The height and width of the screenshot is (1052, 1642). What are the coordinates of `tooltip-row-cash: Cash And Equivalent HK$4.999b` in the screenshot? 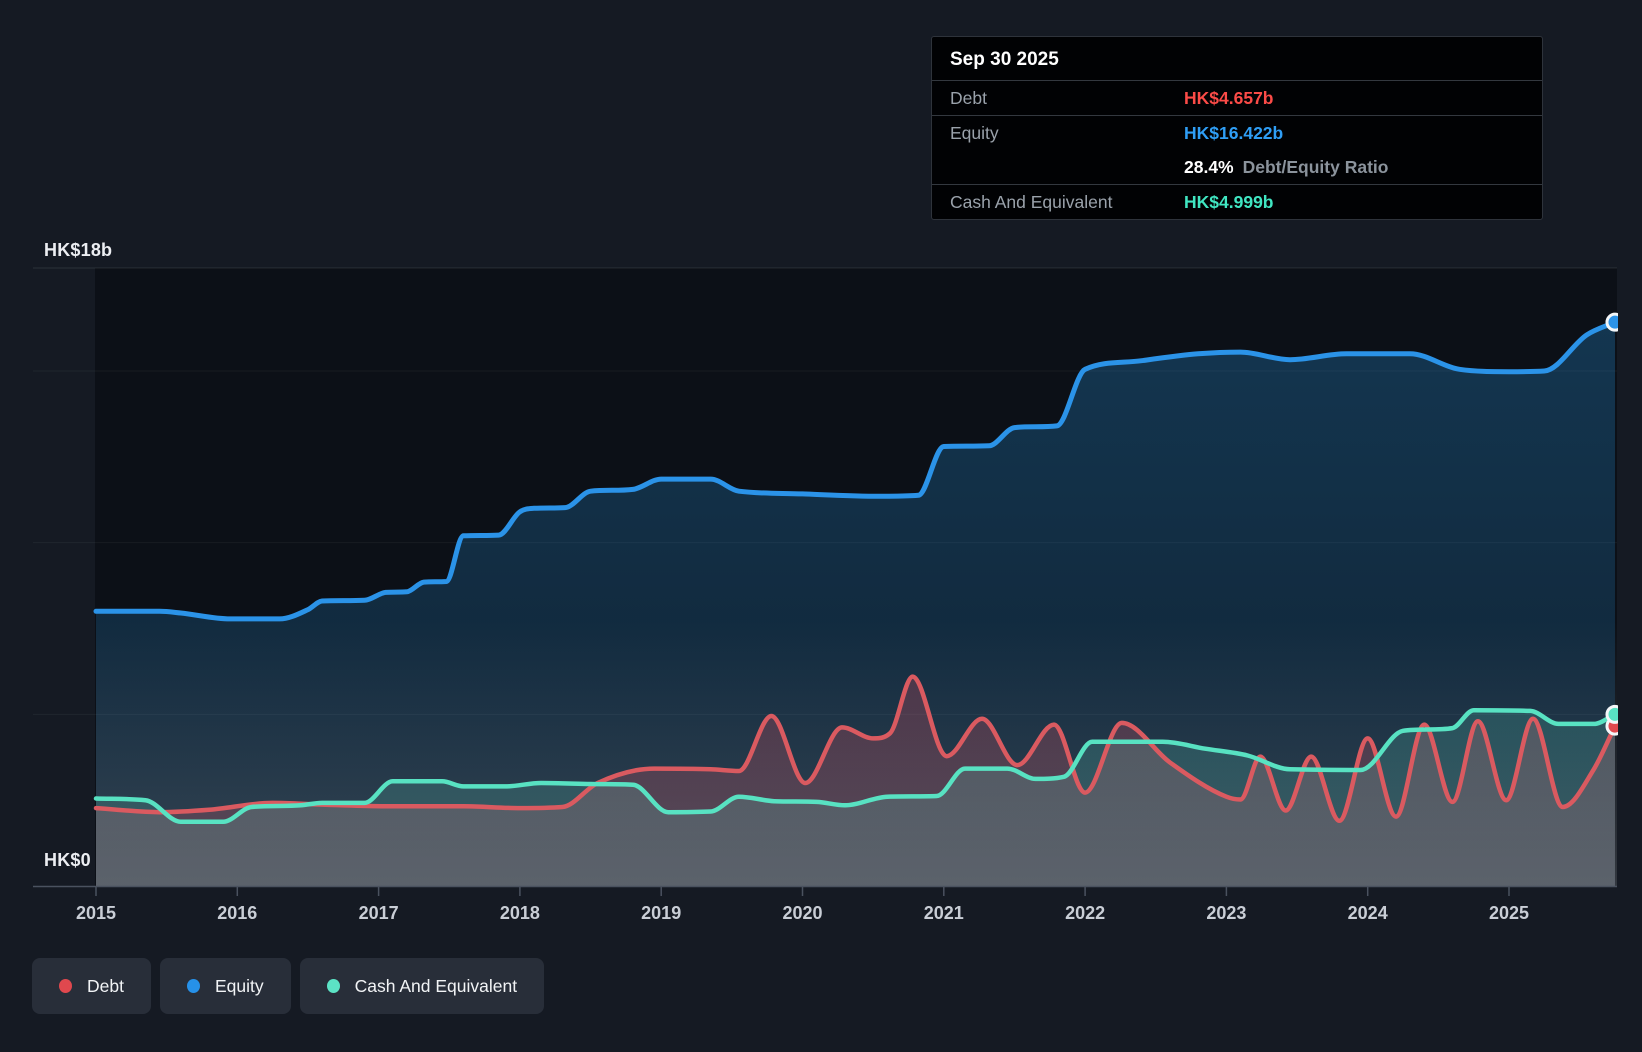 It's located at (1237, 201).